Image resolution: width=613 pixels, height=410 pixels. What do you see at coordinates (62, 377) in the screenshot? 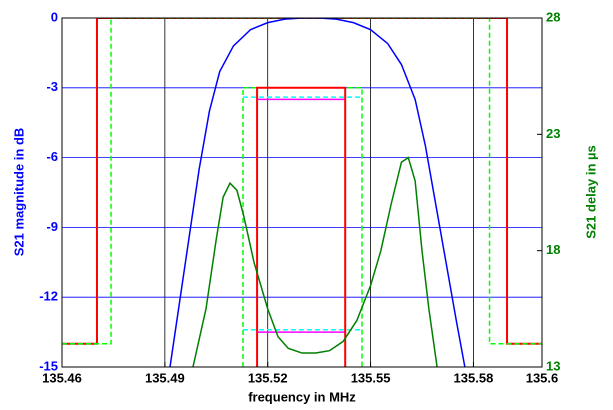
I see `x-tick-label: 135.46` at bounding box center [62, 377].